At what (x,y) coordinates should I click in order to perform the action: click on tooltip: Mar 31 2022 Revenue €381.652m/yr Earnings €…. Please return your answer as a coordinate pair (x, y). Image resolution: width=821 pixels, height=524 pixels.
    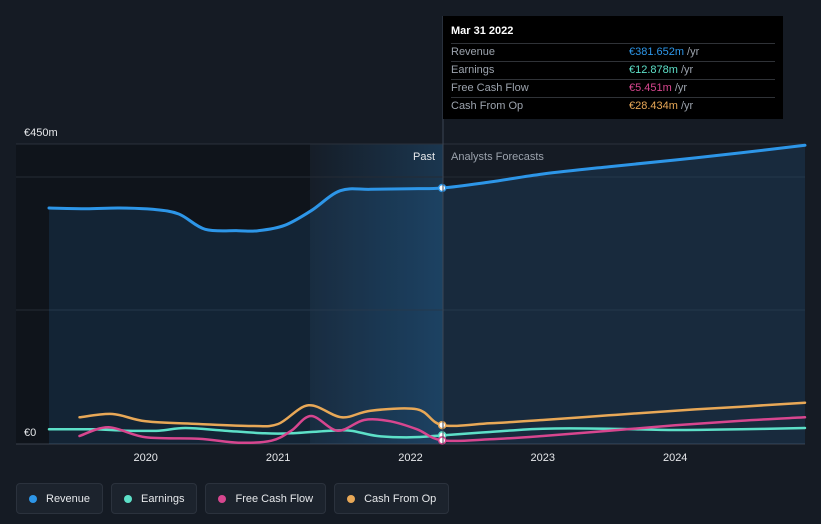
    Looking at the image, I should click on (613, 67).